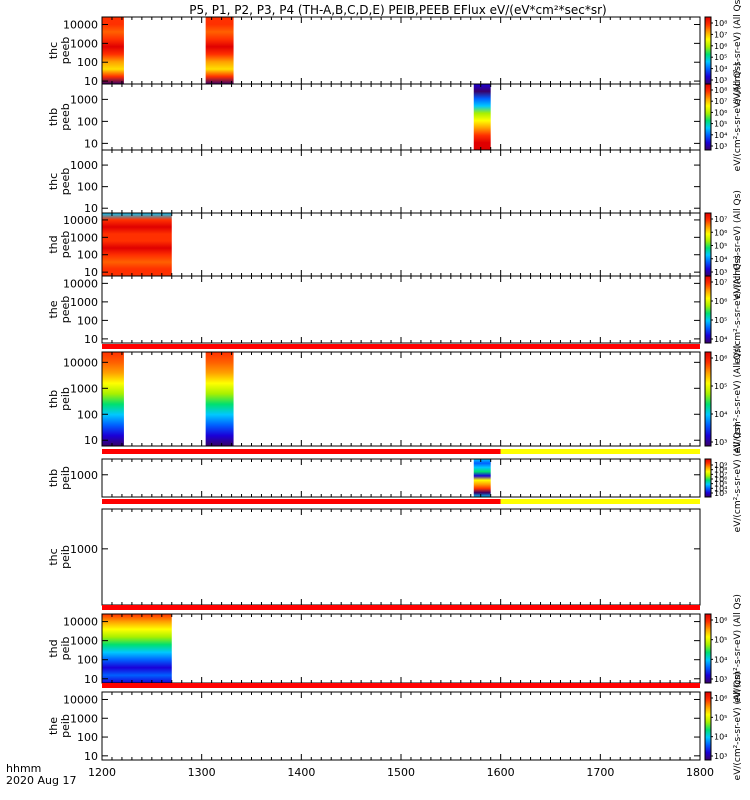 The image size is (750, 800). Describe the element at coordinates (301, 772) in the screenshot. I see `x-tick-label: 1400` at that location.